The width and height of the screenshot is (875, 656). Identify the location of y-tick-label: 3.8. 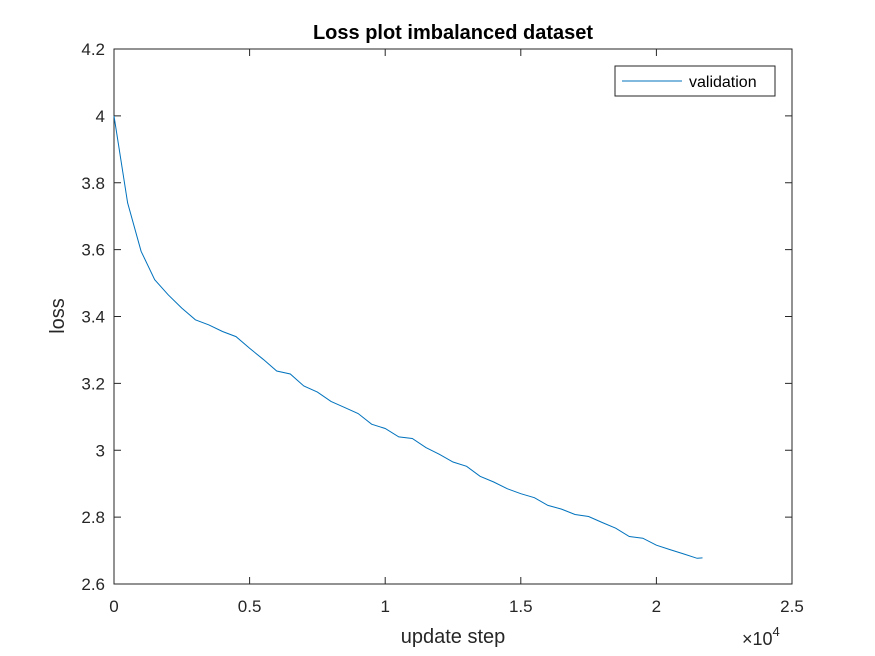
(93, 183).